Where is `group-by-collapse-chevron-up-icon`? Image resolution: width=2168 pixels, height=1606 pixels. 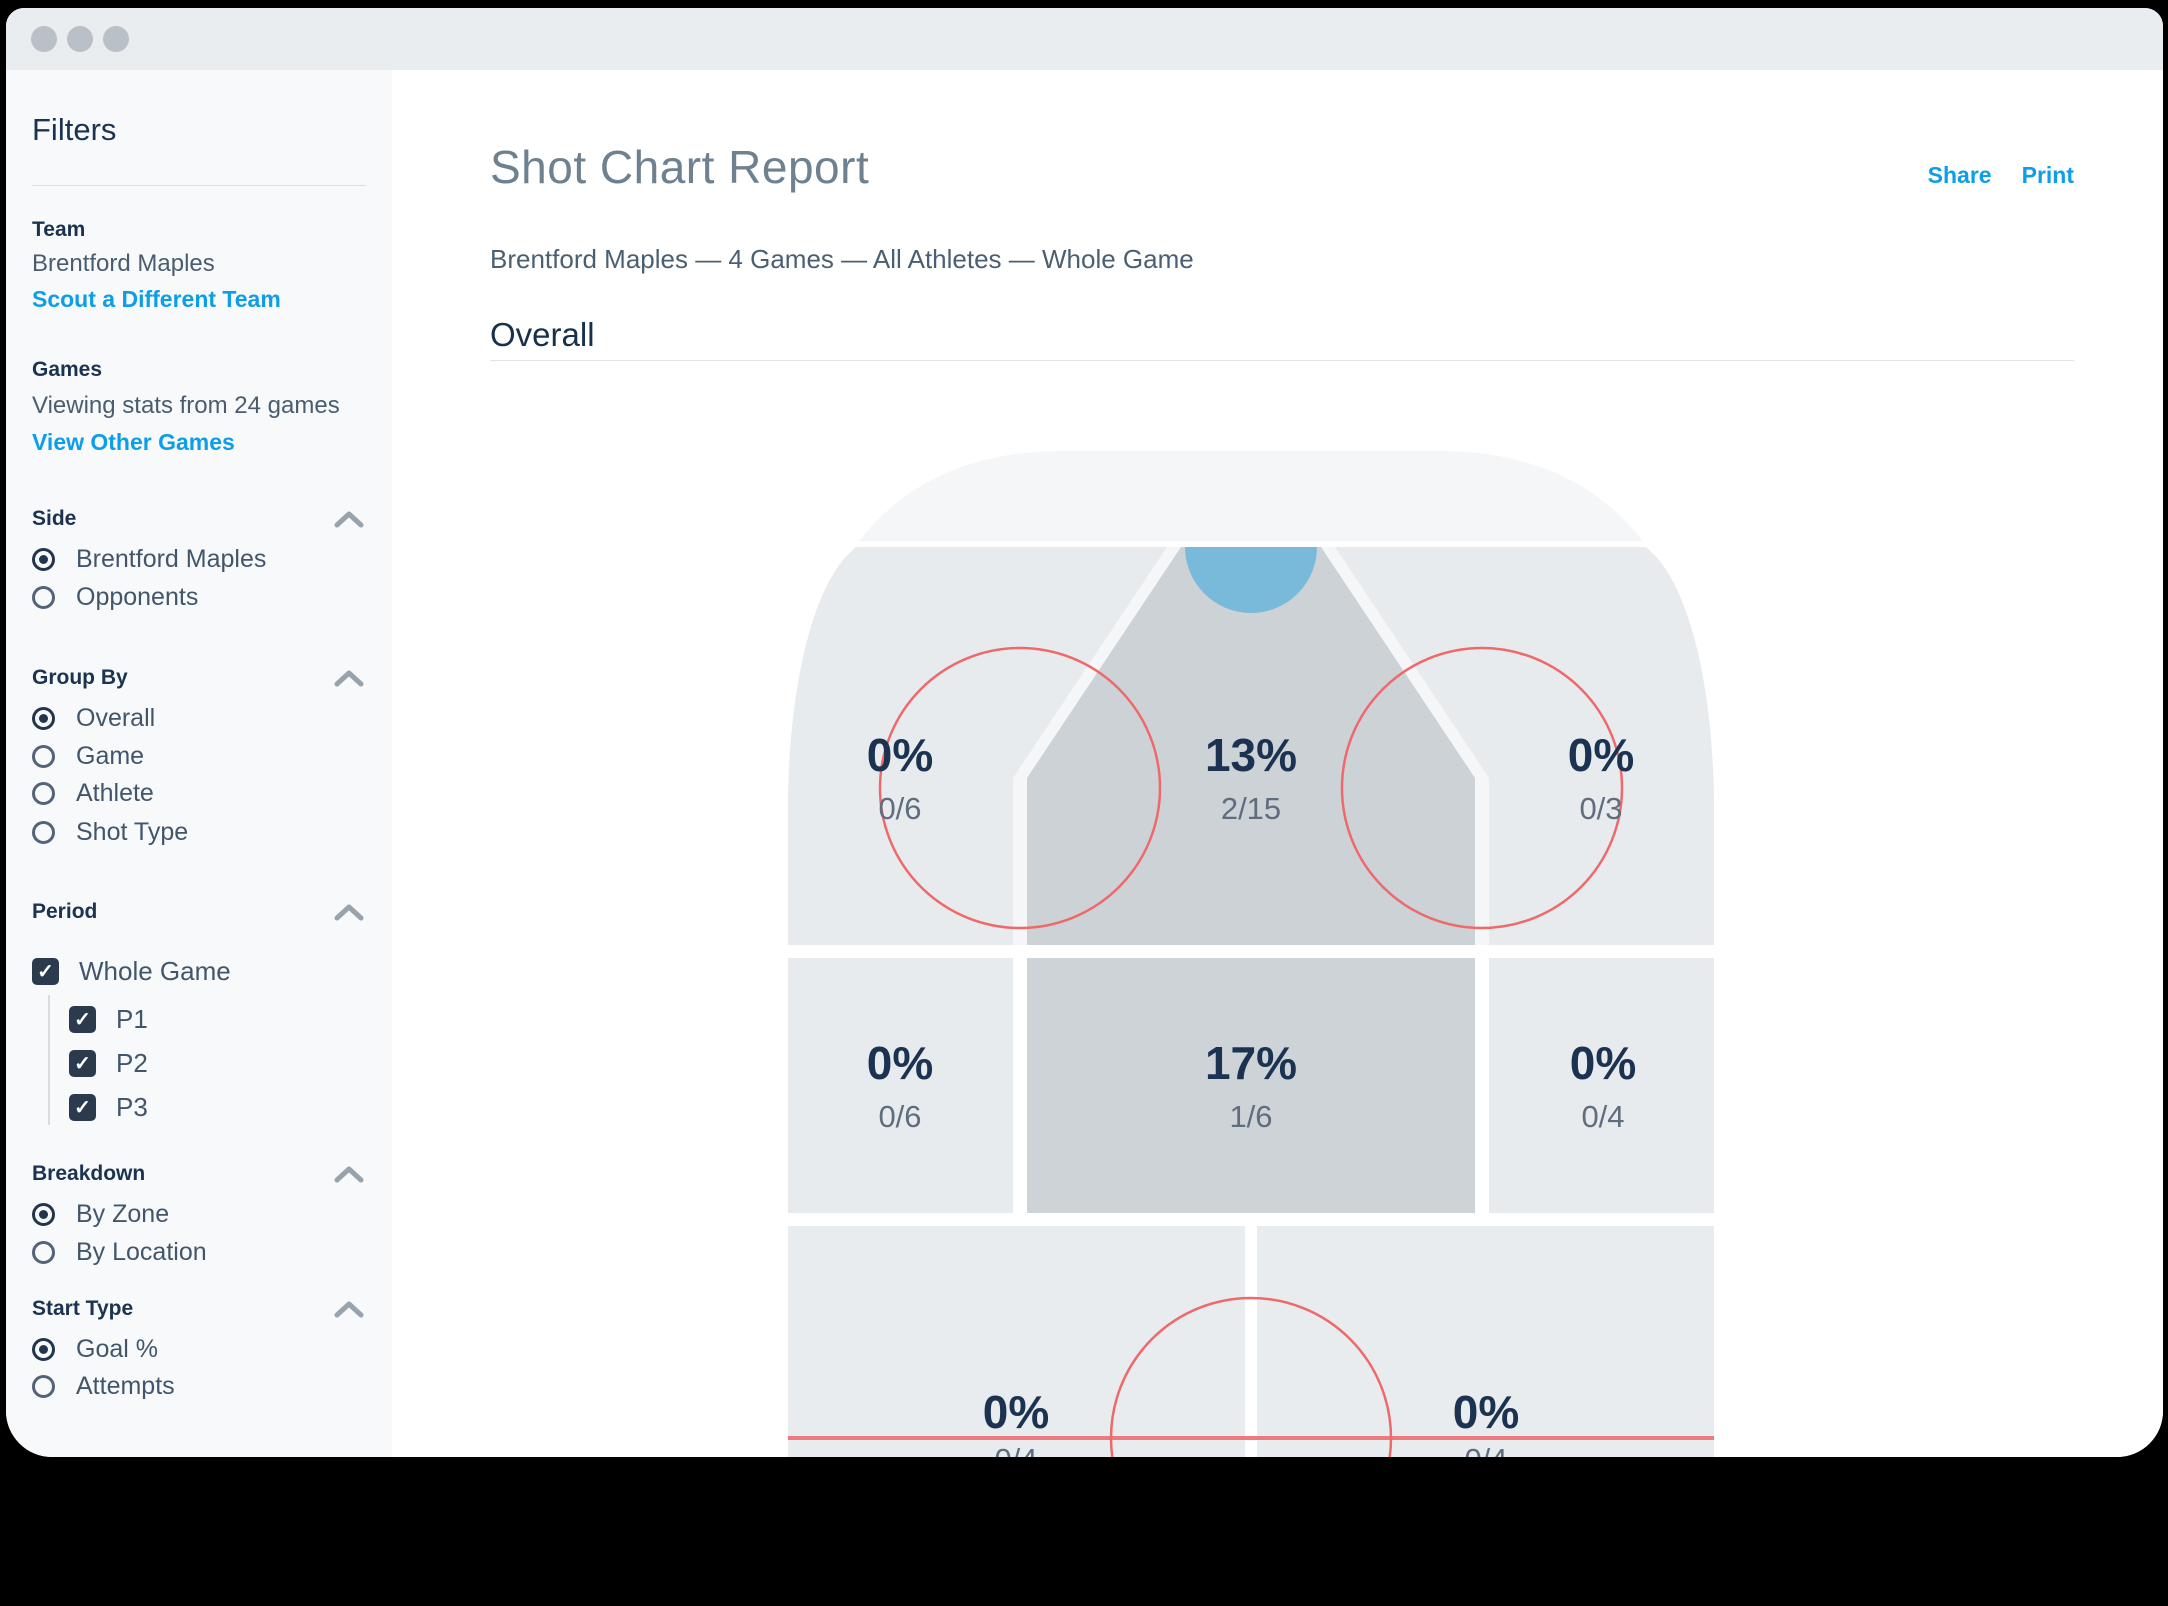
group-by-collapse-chevron-up-icon is located at coordinates (349, 678).